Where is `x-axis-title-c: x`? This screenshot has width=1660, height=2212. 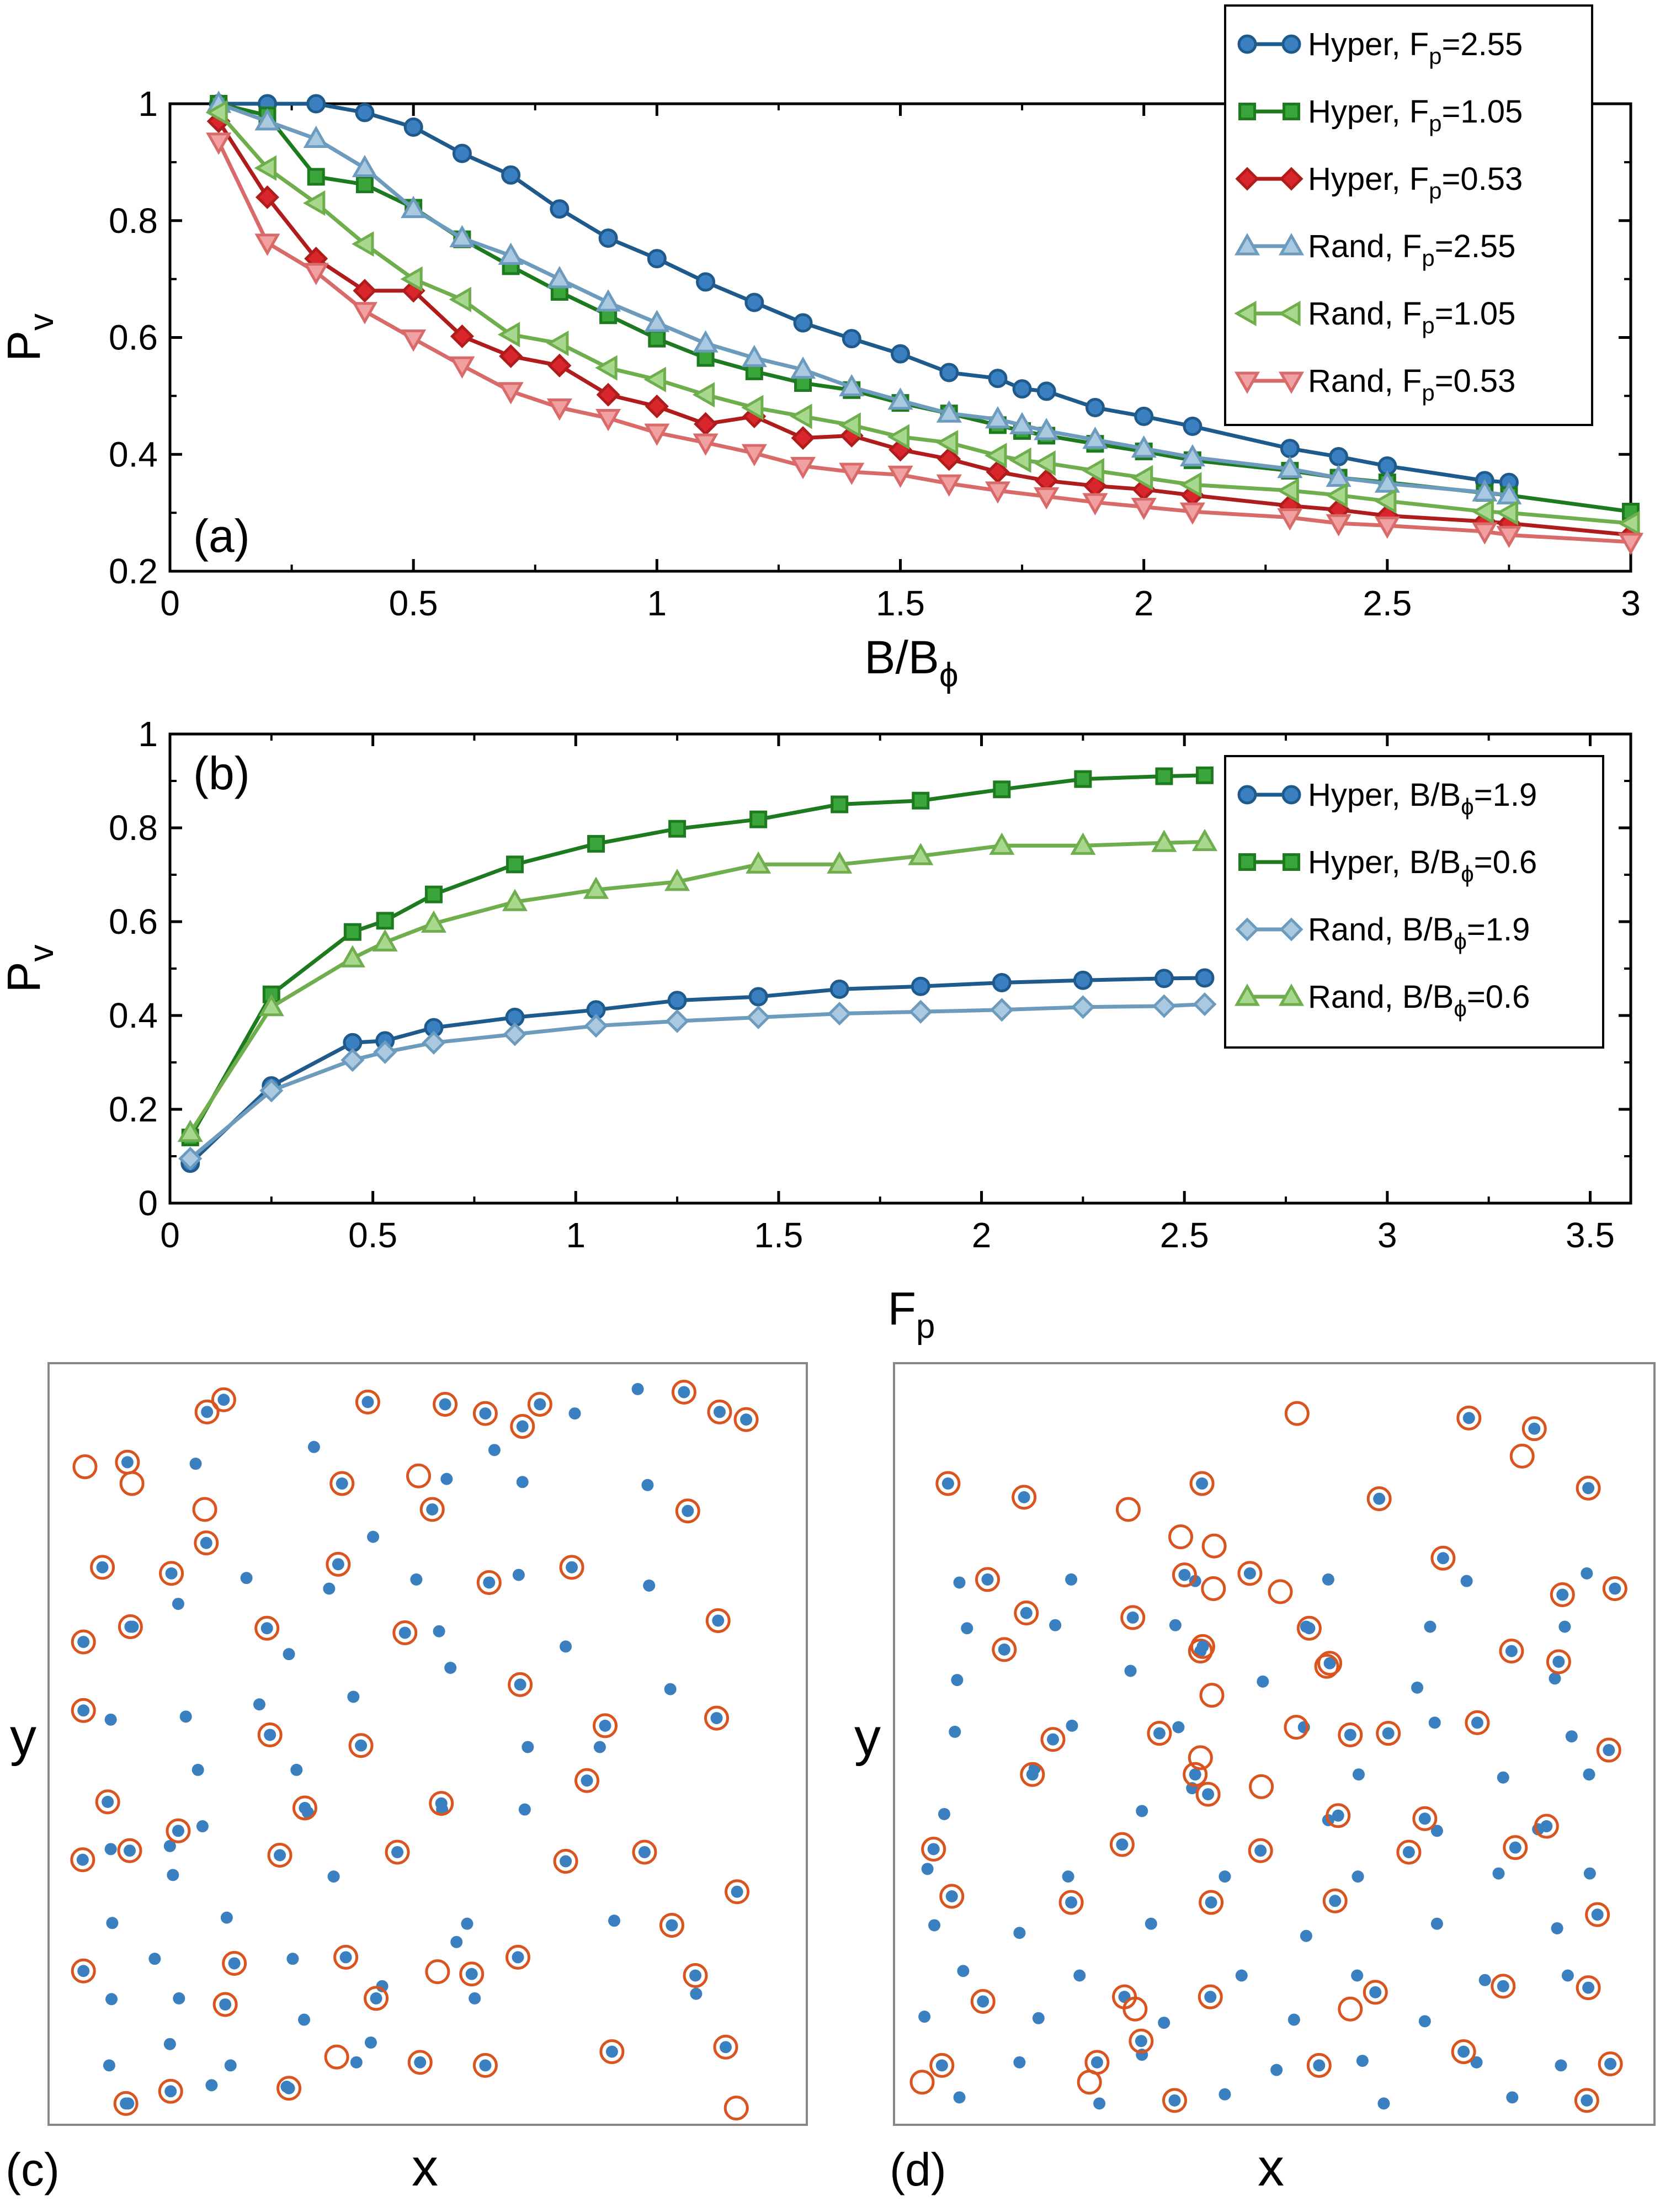 x-axis-title-c: x is located at coordinates (425, 2167).